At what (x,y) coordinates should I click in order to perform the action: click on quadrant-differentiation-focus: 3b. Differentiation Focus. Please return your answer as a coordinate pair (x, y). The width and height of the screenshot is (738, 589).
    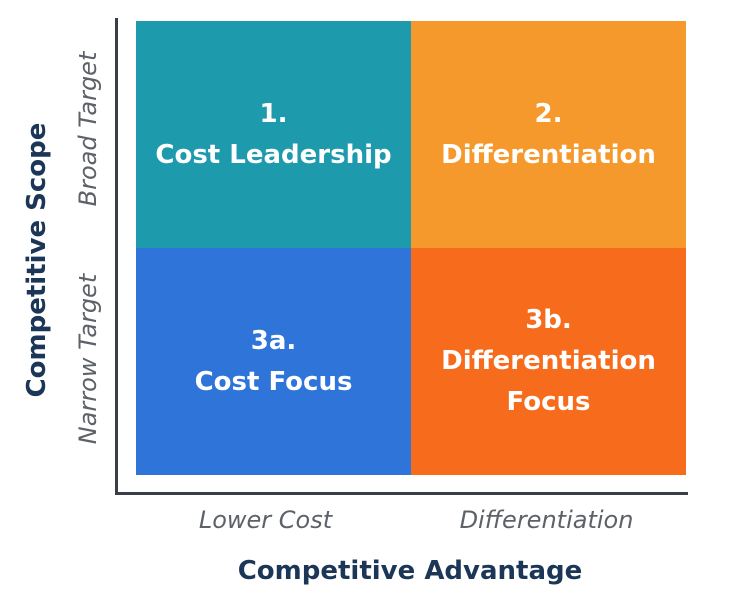
    Looking at the image, I should click on (548, 361).